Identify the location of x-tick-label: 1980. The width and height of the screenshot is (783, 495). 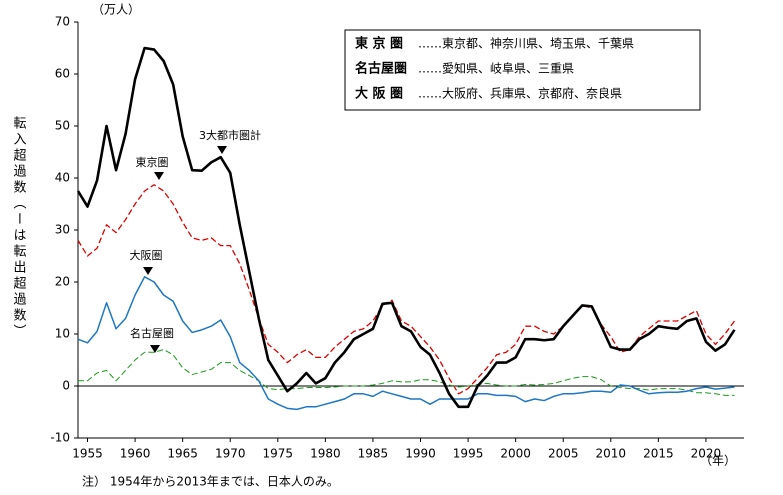
(325, 454).